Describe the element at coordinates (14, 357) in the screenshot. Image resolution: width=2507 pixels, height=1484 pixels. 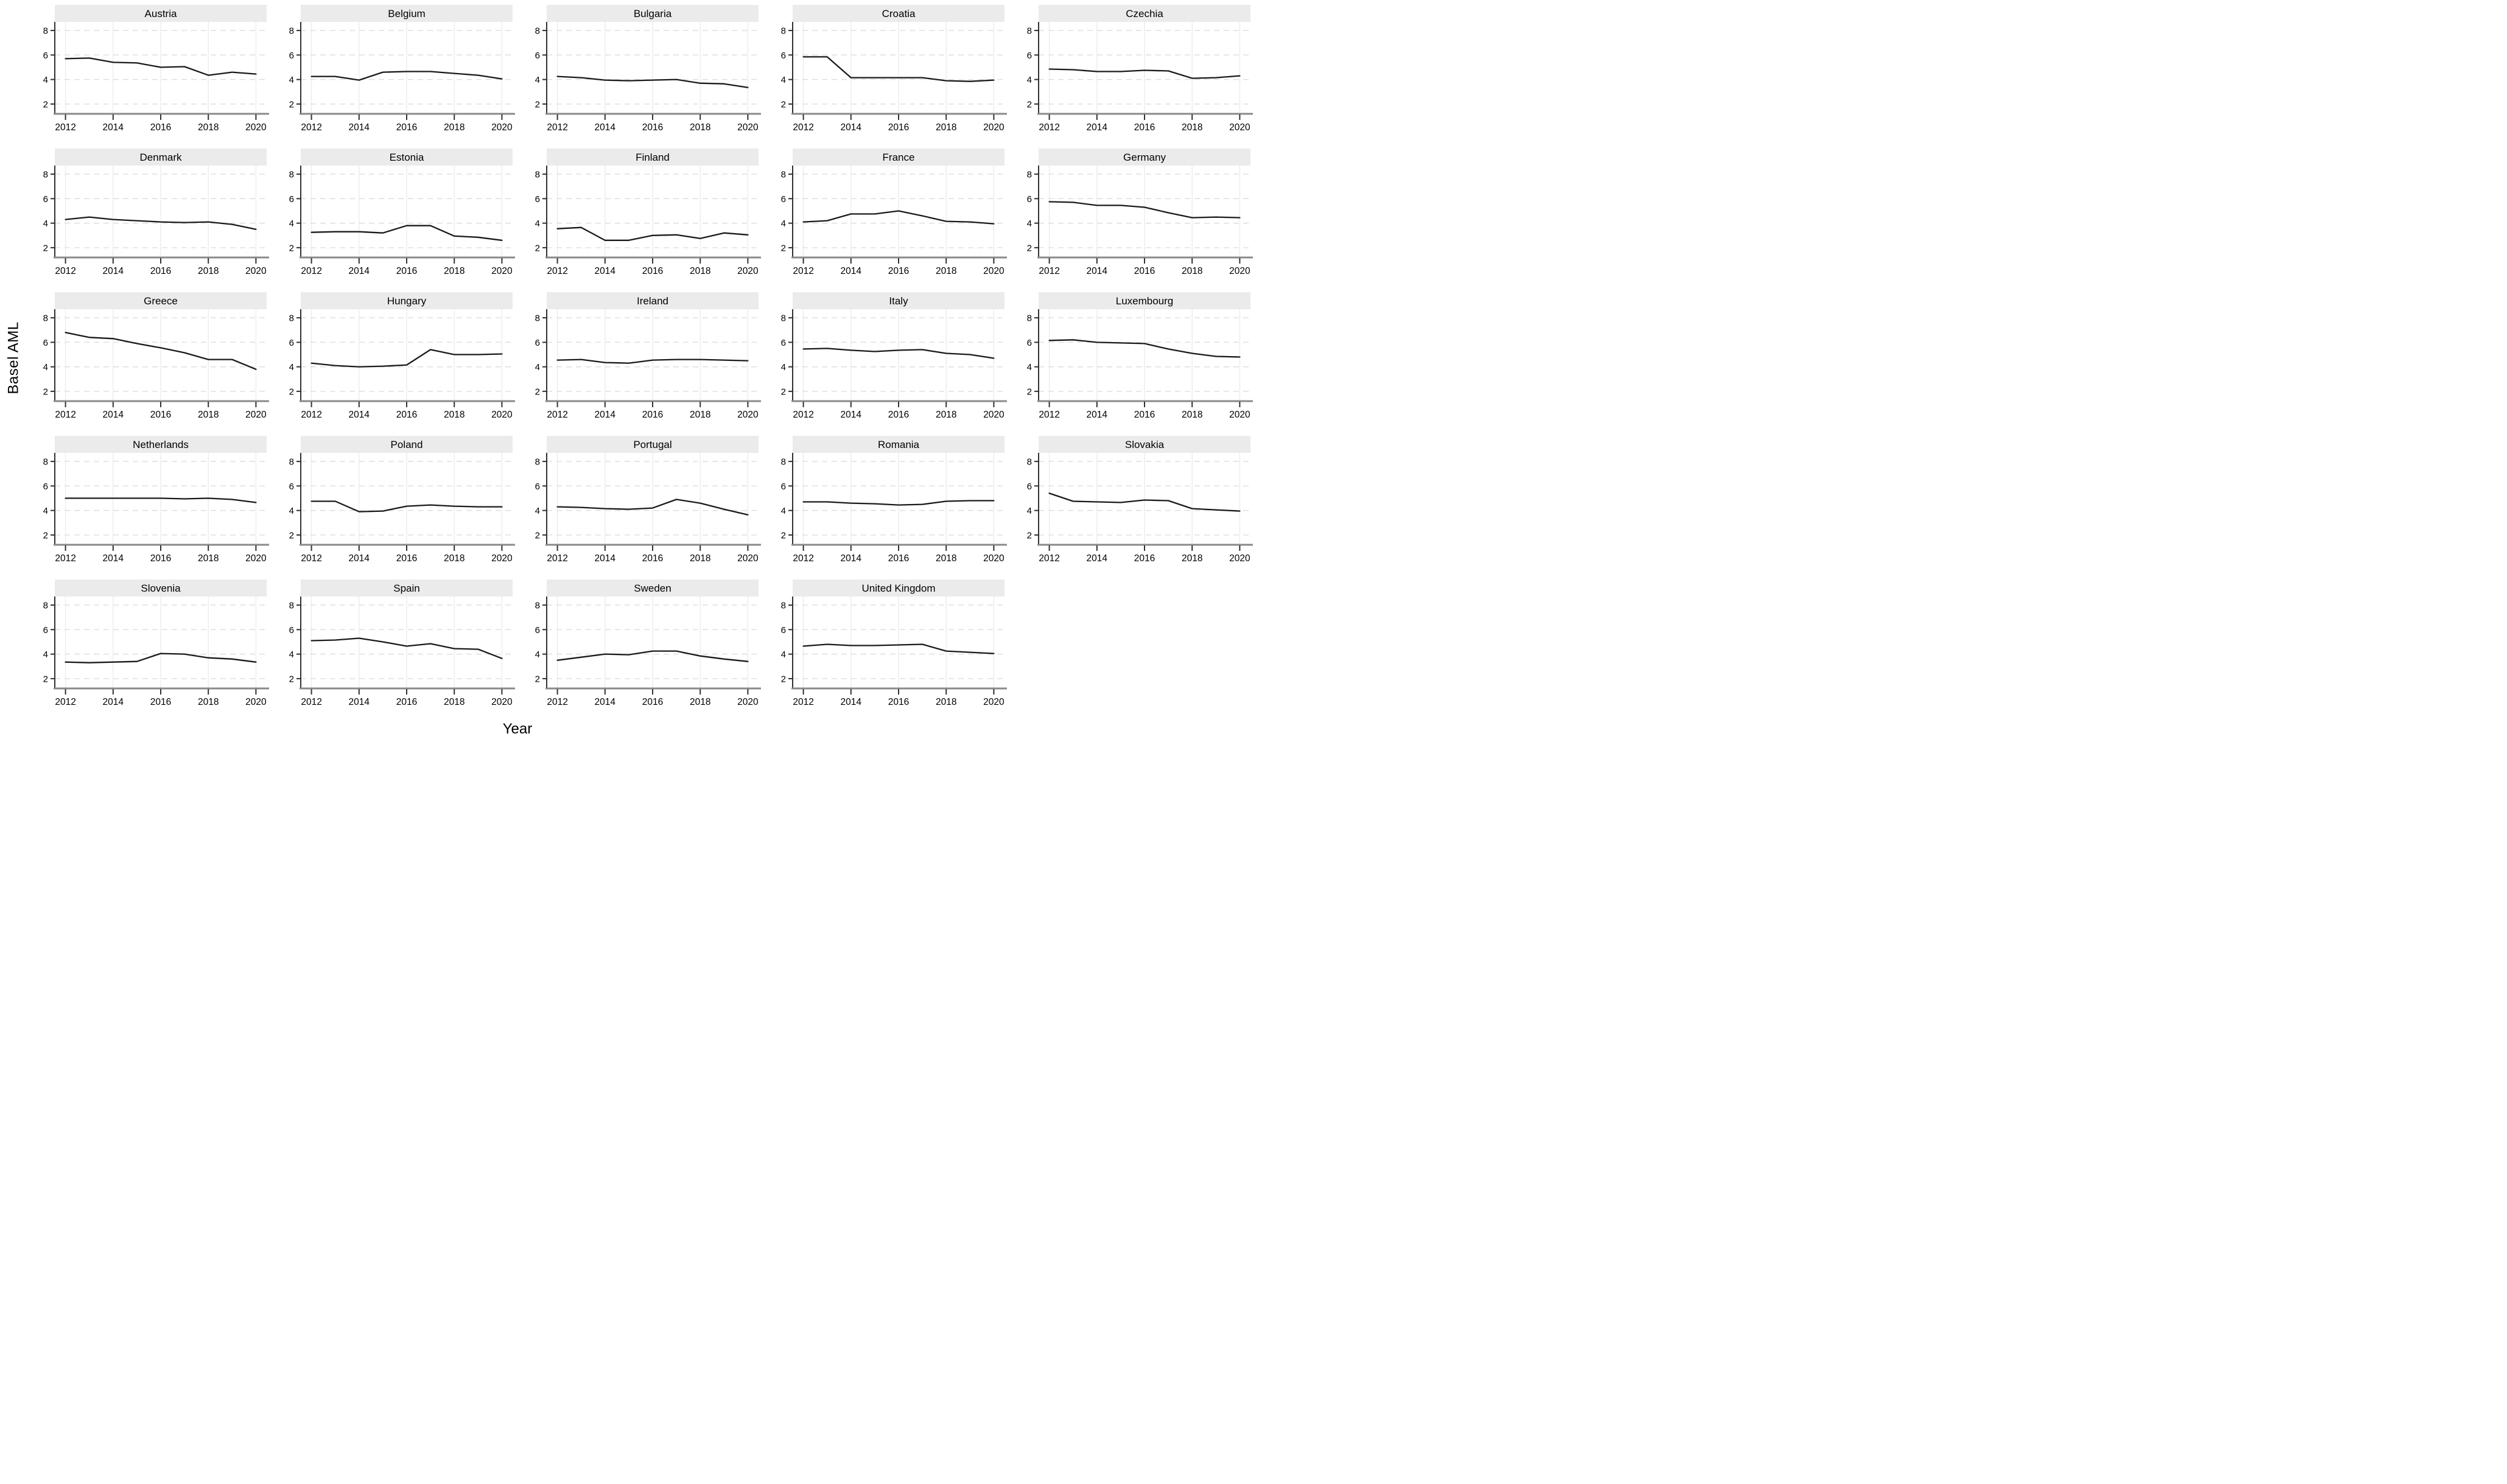
I see `y-axis-label: Basel AML` at that location.